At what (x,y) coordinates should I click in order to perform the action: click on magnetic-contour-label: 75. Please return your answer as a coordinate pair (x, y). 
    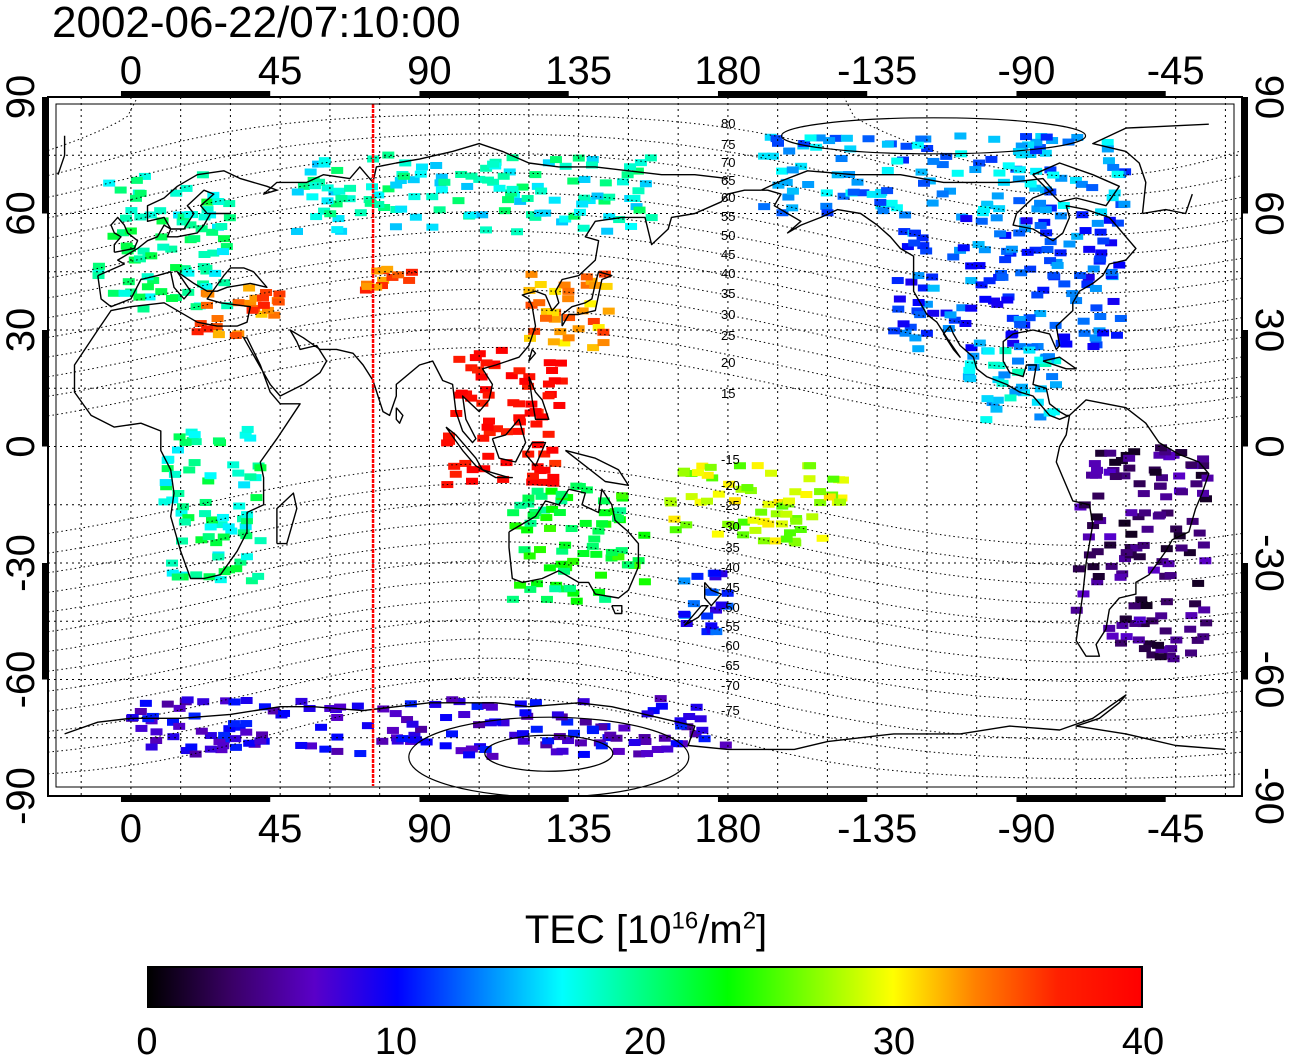
    Looking at the image, I should click on (728, 144).